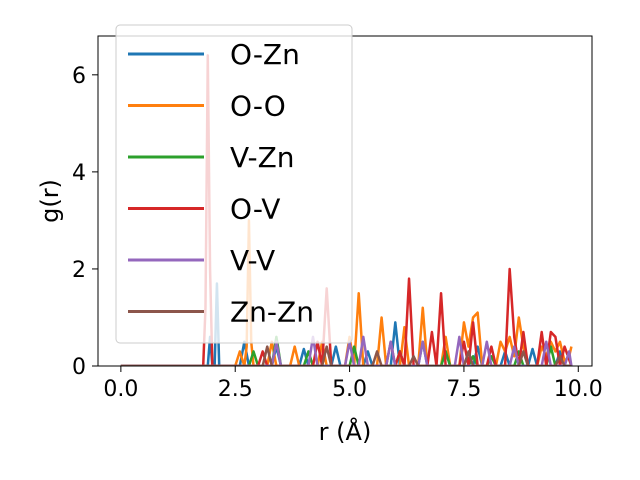  What do you see at coordinates (265, 54) in the screenshot?
I see `legend-label-o-zn: O-Zn` at bounding box center [265, 54].